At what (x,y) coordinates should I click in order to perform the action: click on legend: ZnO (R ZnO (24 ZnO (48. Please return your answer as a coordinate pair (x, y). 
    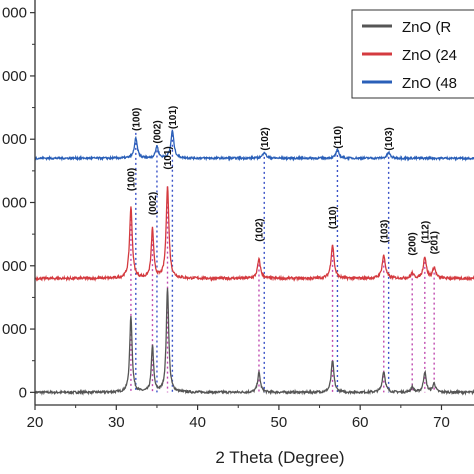
    Looking at the image, I should click on (412, 54).